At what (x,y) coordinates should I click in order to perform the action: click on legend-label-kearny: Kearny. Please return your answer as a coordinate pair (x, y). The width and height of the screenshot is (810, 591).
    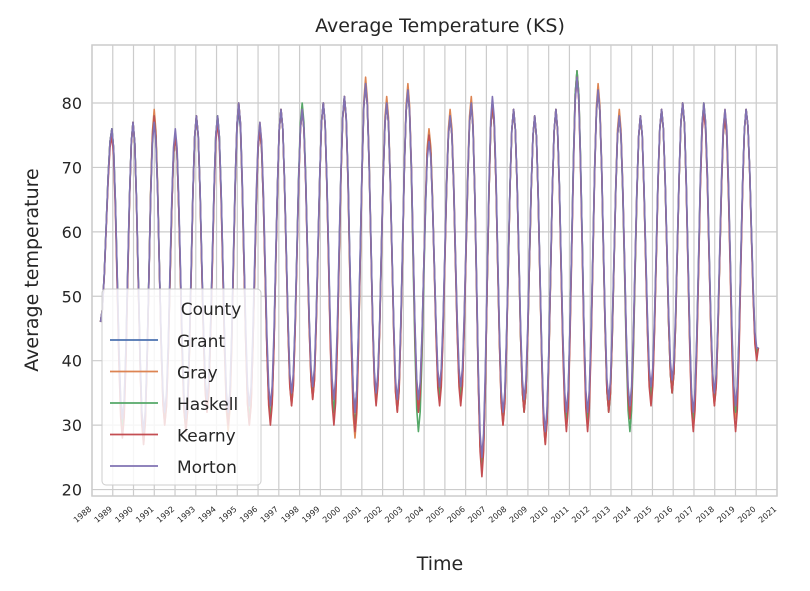
    Looking at the image, I should click on (206, 437).